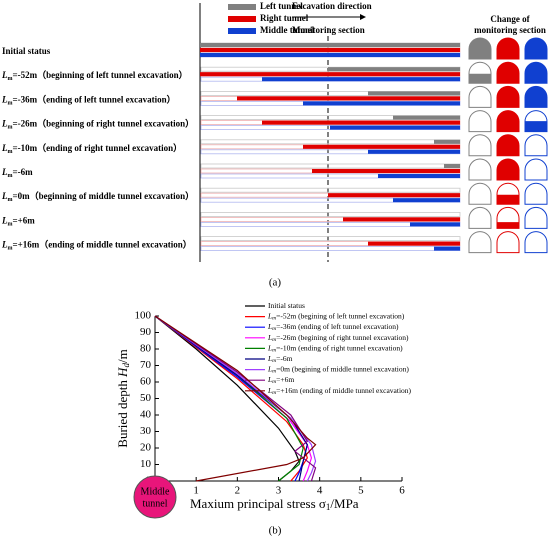  What do you see at coordinates (238, 491) in the screenshot?
I see `x-tick-label: 2` at bounding box center [238, 491].